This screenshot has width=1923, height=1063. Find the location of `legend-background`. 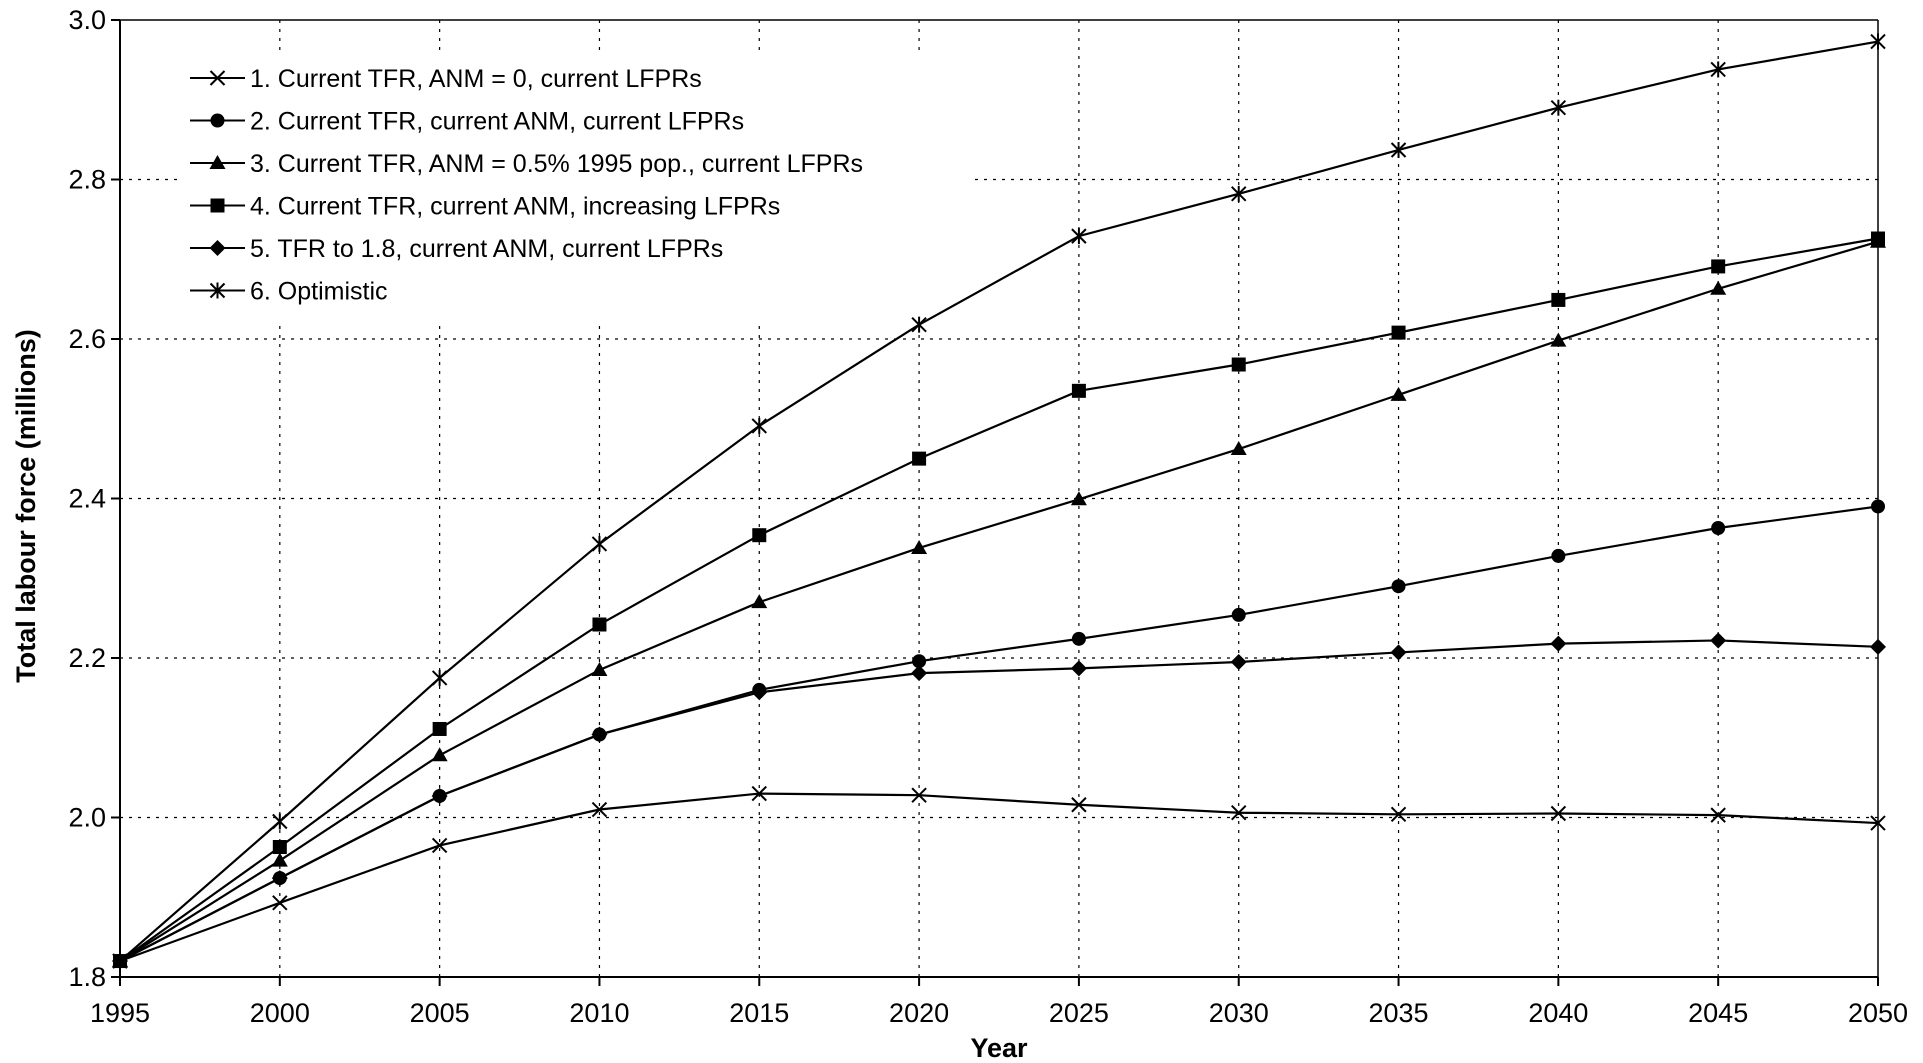

legend-background is located at coordinates (575, 185).